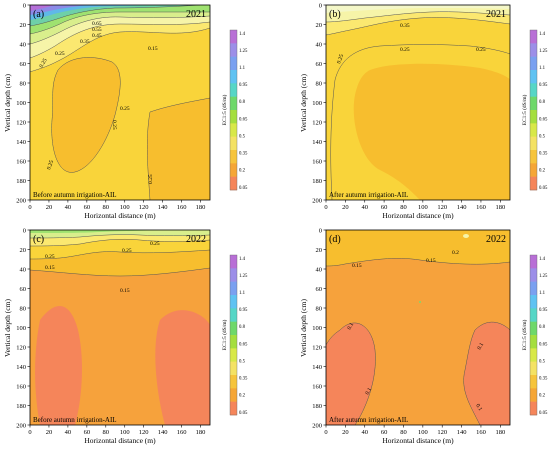 The height and width of the screenshot is (451, 550). Describe the element at coordinates (340, 58) in the screenshot. I see `panel-b-clabel-3: 0.25` at that location.